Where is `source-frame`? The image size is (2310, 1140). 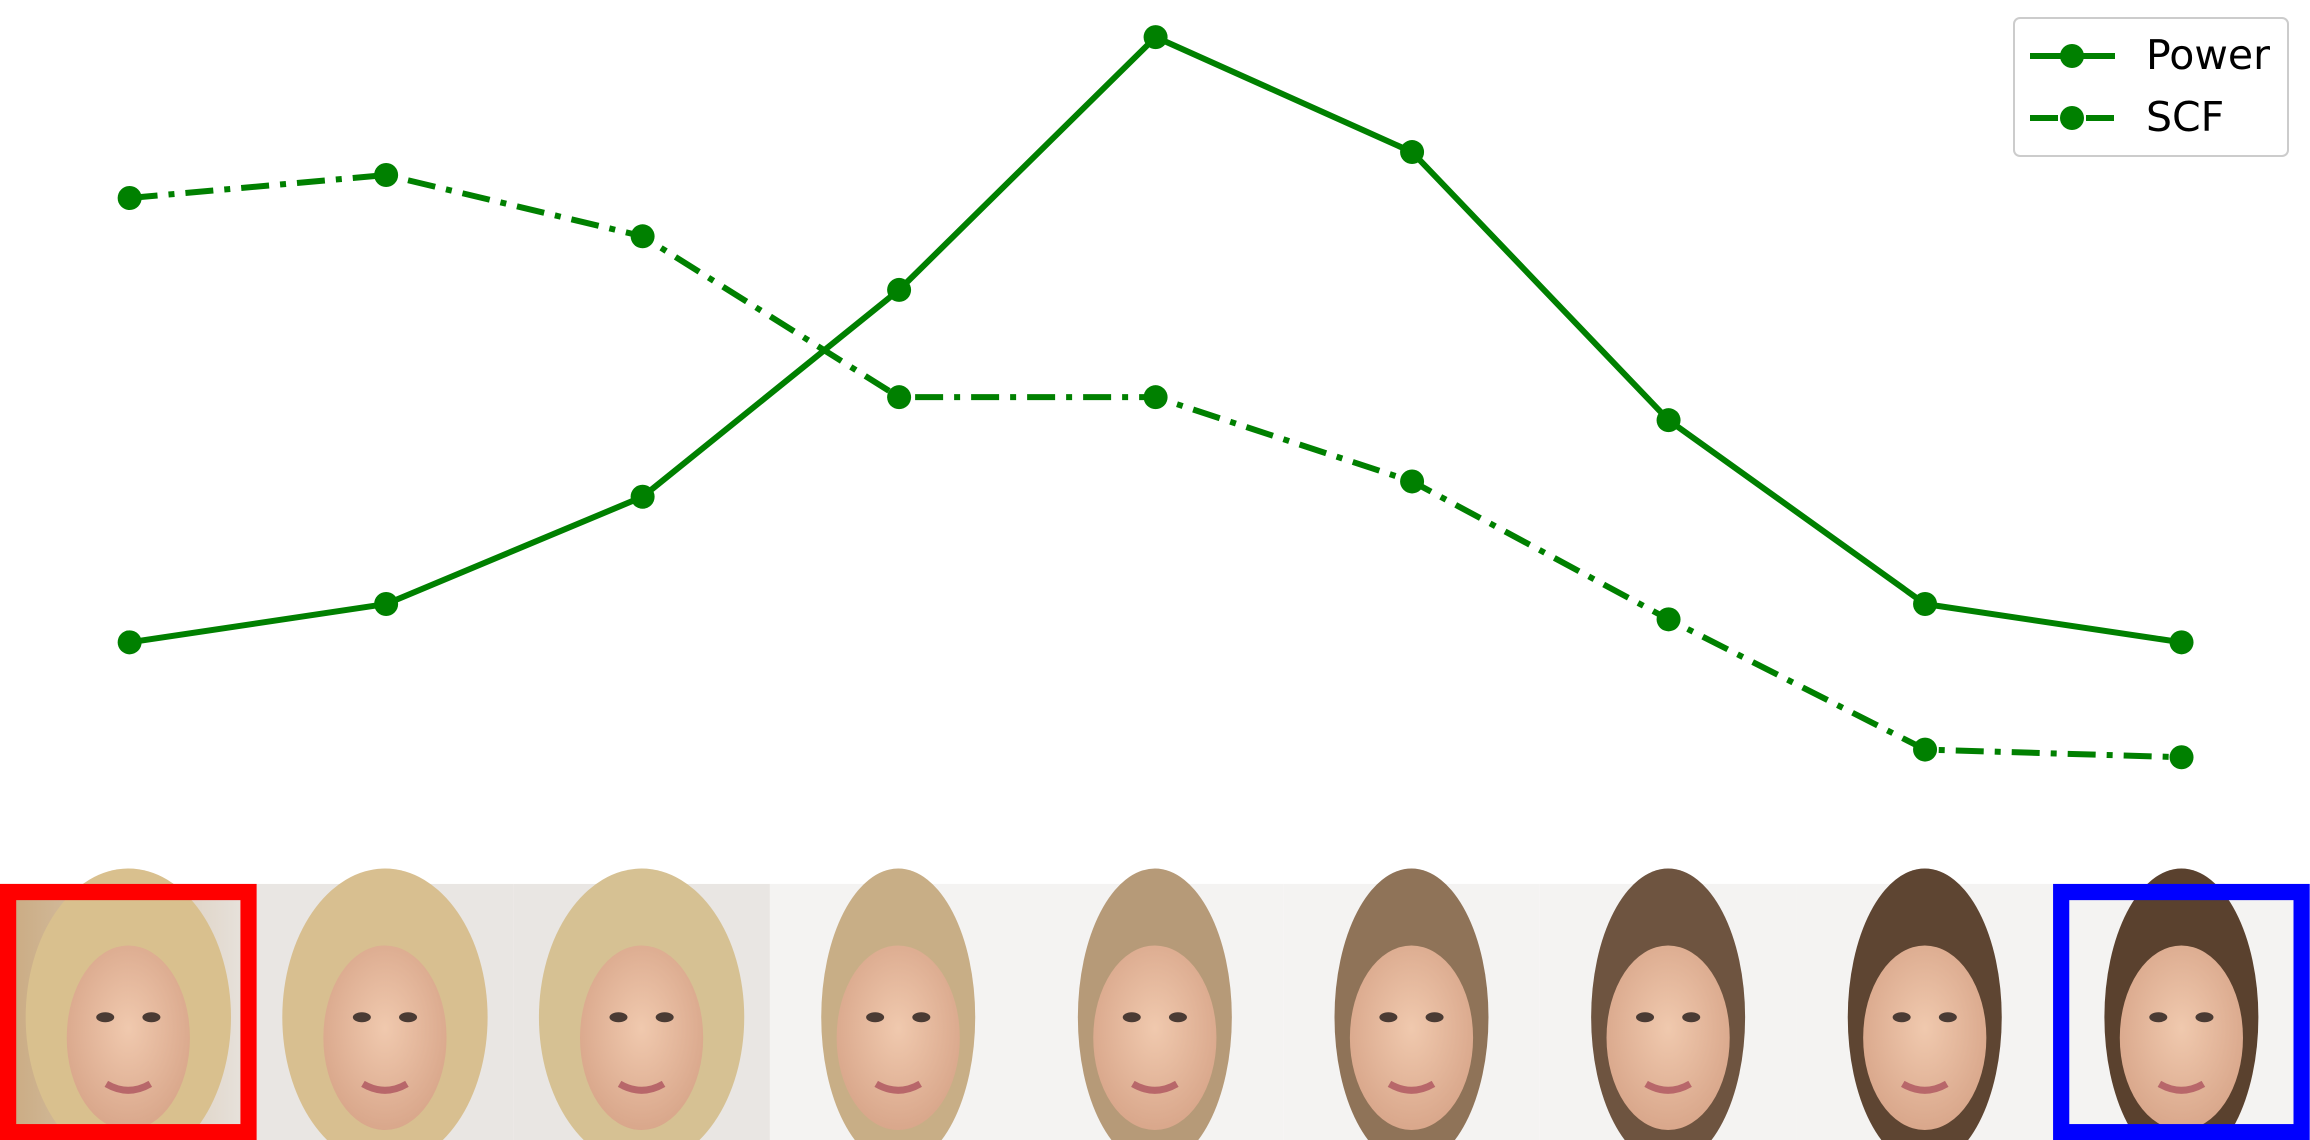 source-frame is located at coordinates (128, 1011).